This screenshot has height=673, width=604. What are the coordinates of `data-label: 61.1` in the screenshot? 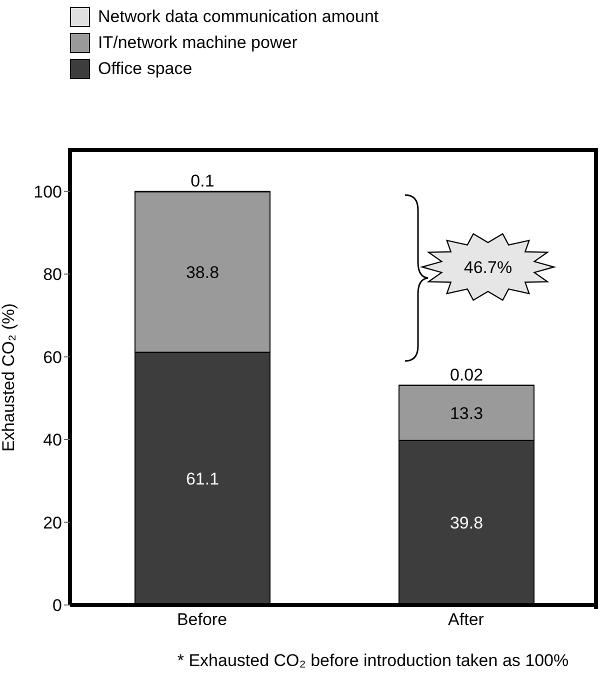 It's located at (203, 479).